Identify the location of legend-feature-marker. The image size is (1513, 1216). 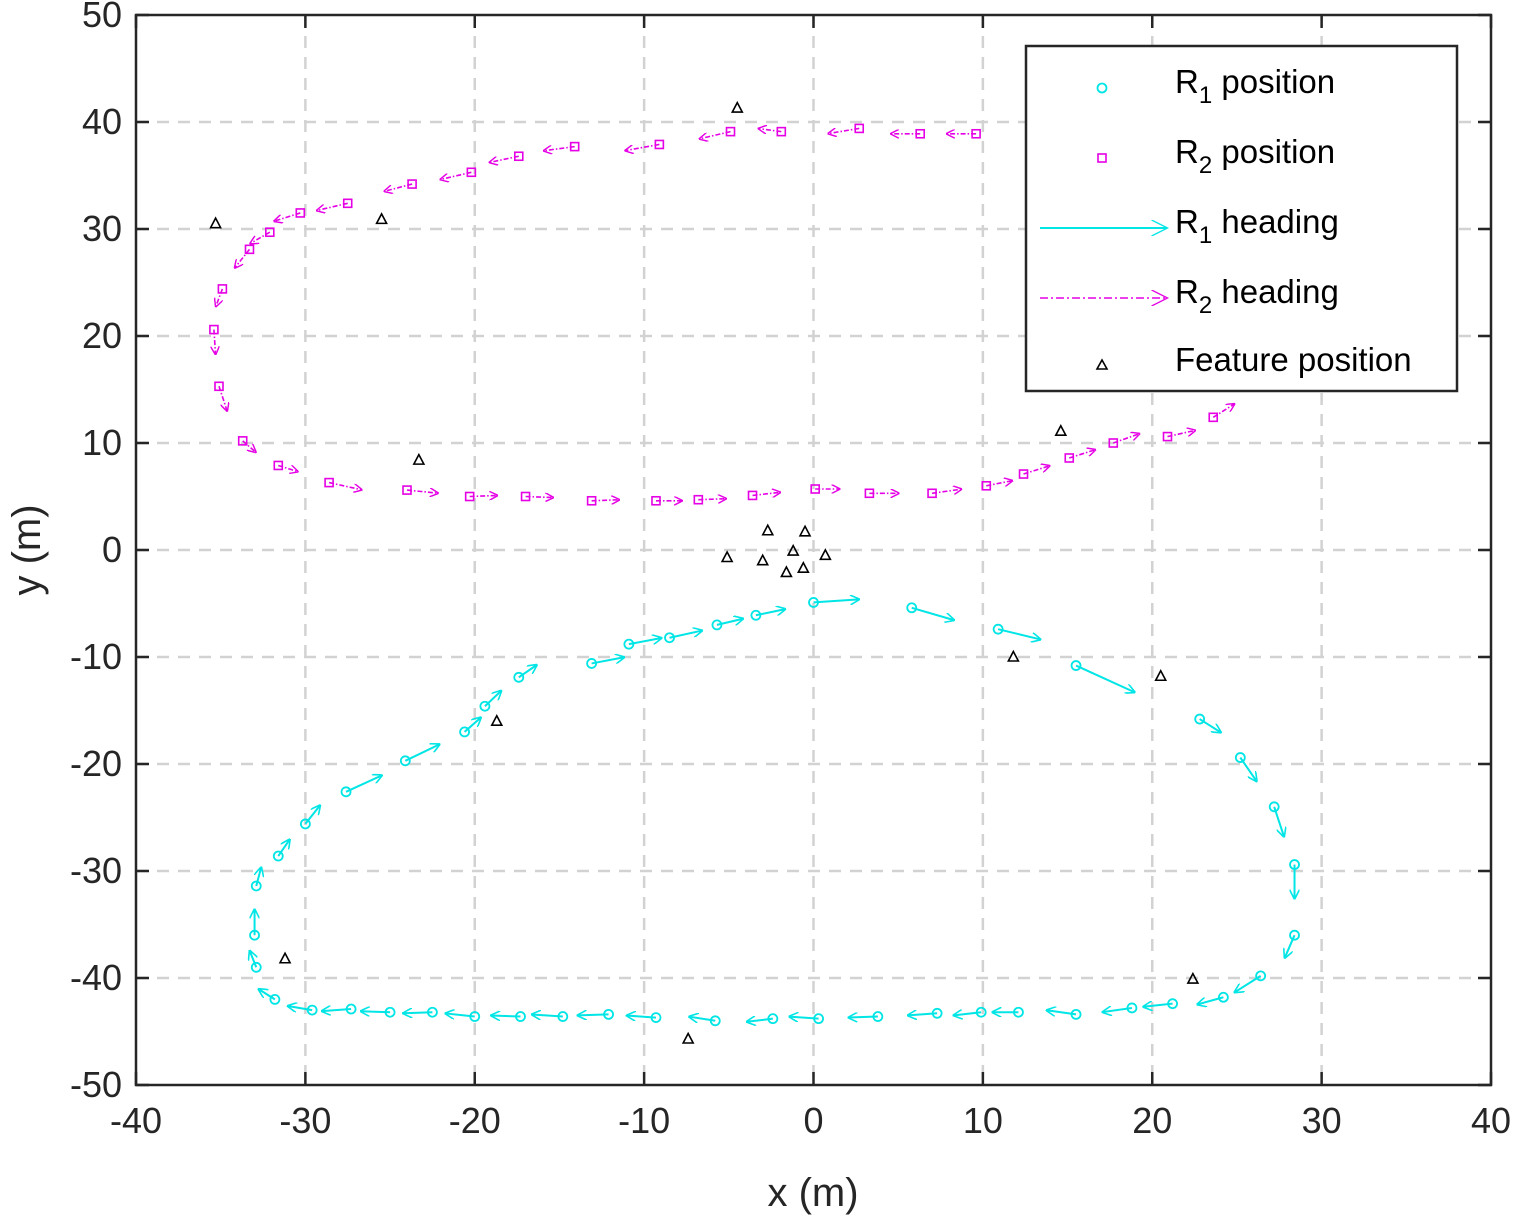
(1102, 364).